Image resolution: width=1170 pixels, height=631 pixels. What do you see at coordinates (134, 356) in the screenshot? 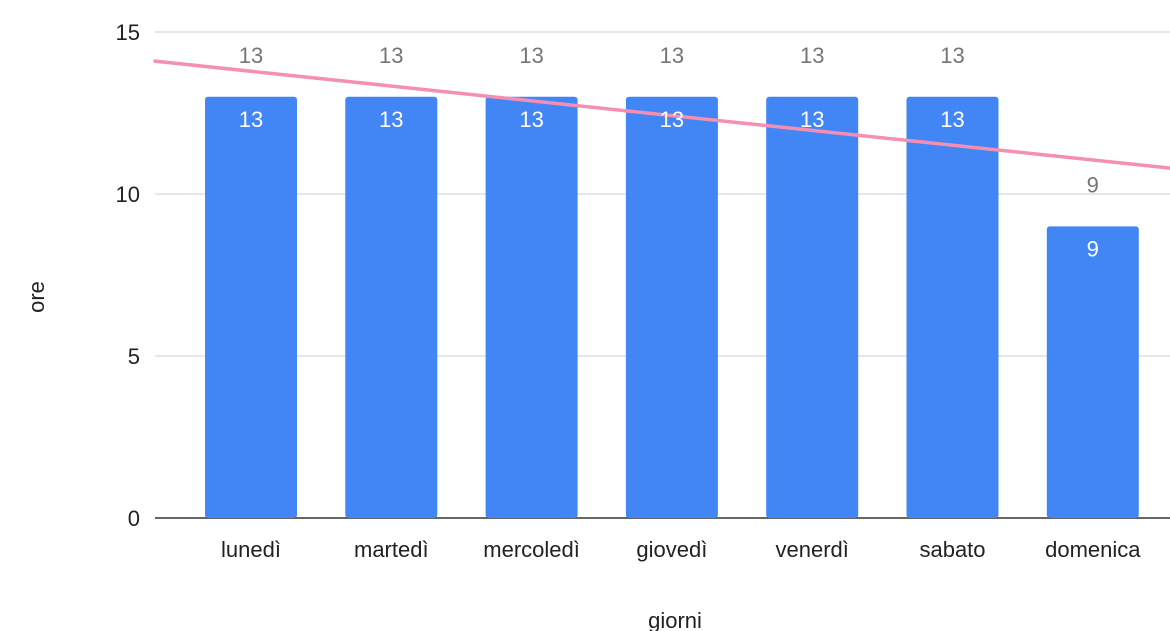
I see `y-tick-label: 5` at bounding box center [134, 356].